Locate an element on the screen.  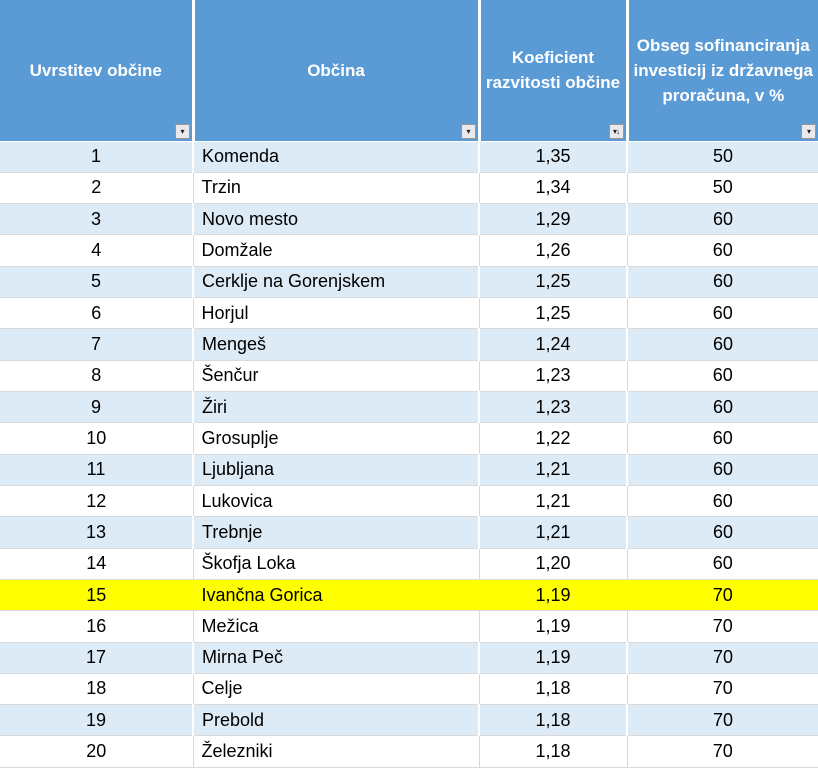
municipality-cell: Šenčur is located at coordinates (336, 376).